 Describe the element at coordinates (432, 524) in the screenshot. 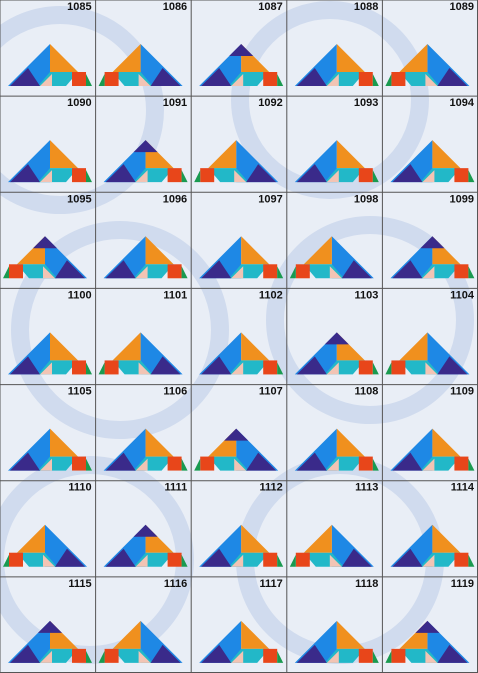

I see `puzzle-cell: 1114` at that location.